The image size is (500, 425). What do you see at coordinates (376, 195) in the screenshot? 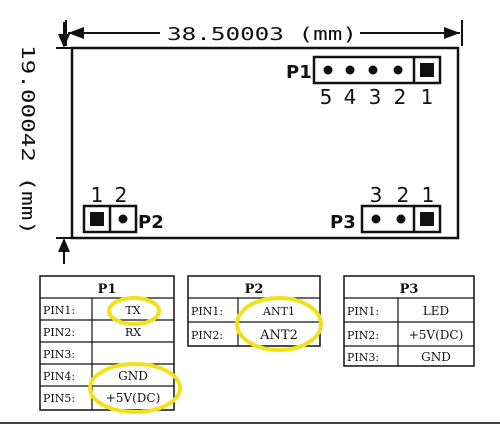
I see `p3-pin-number: 3` at bounding box center [376, 195].